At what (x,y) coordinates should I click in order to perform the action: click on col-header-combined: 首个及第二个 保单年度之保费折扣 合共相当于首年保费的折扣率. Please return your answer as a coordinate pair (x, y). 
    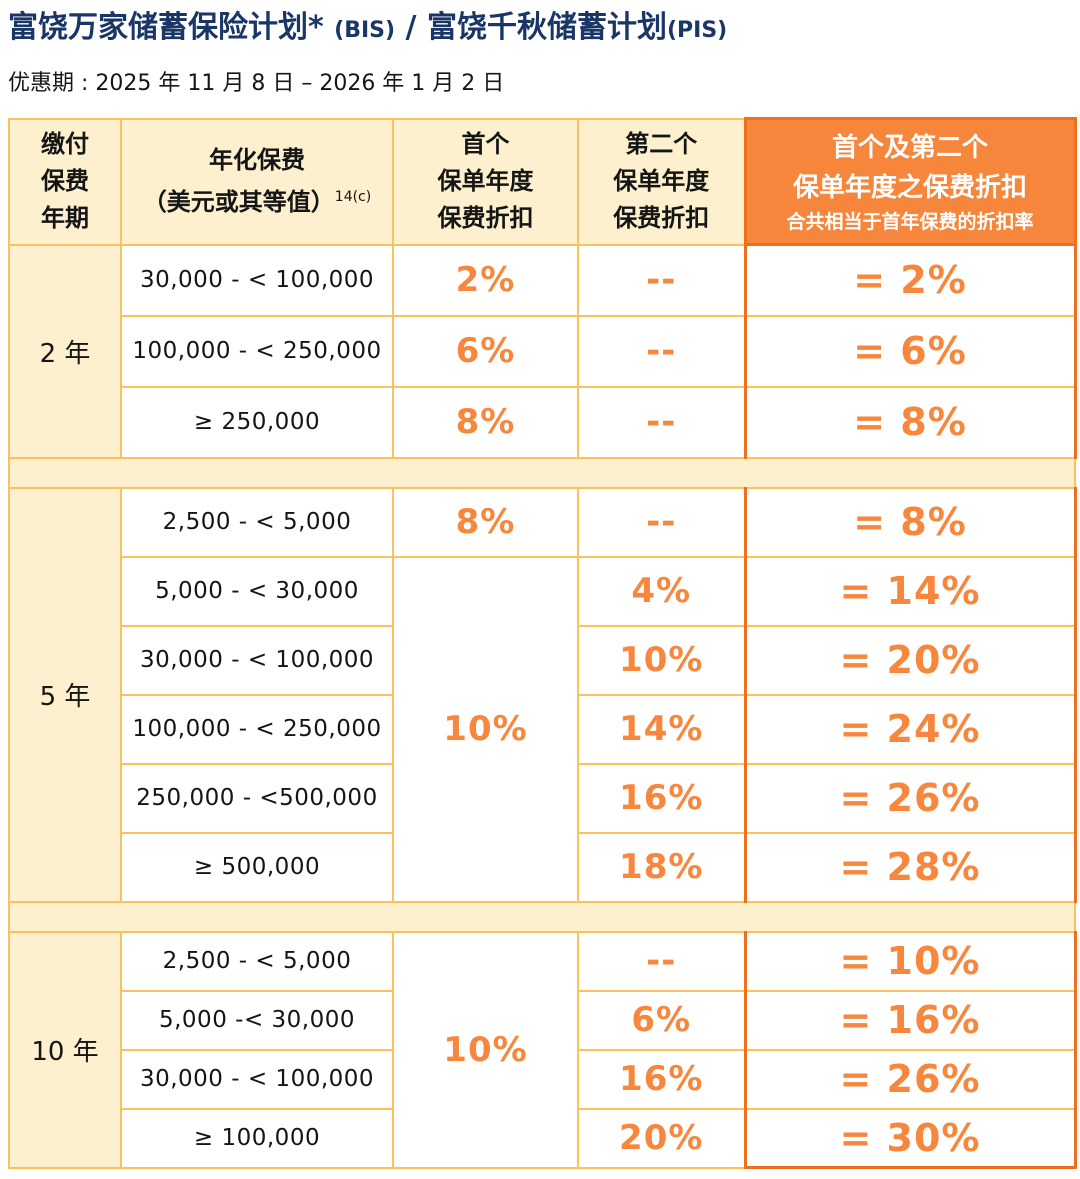
    Looking at the image, I should click on (910, 181).